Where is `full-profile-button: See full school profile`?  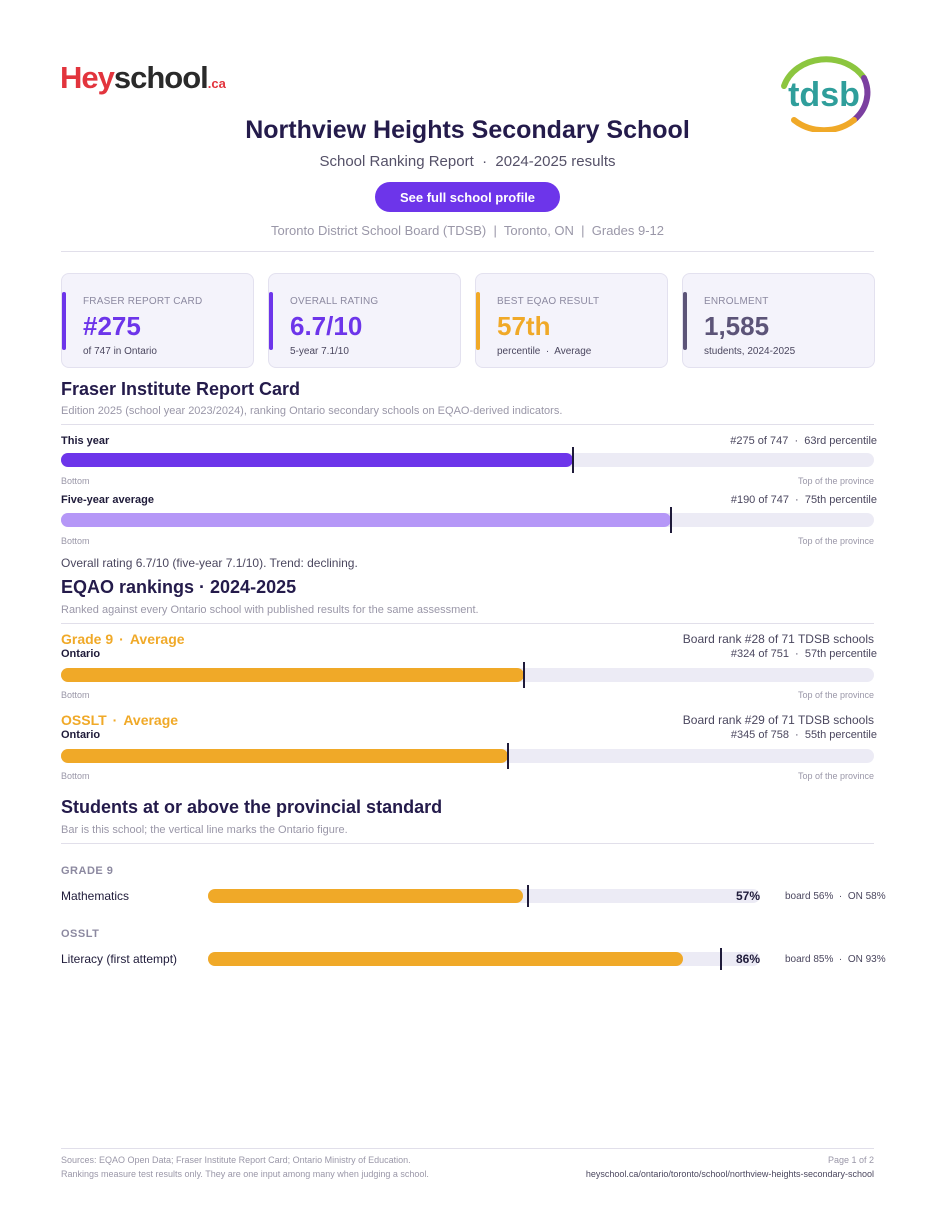
full-profile-button: See full school profile is located at coordinates (467, 197).